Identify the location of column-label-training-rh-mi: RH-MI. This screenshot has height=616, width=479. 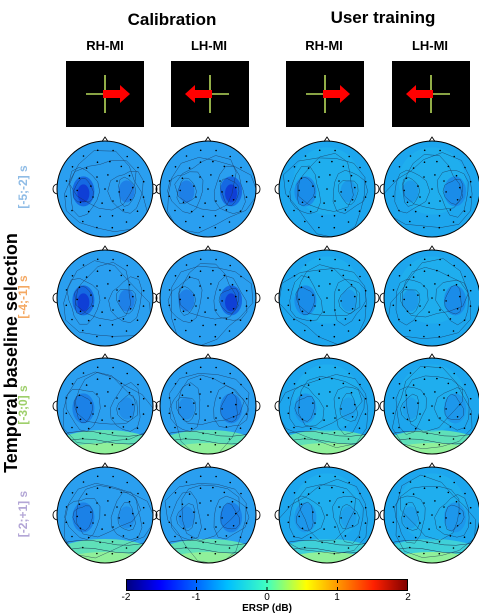
(324, 45).